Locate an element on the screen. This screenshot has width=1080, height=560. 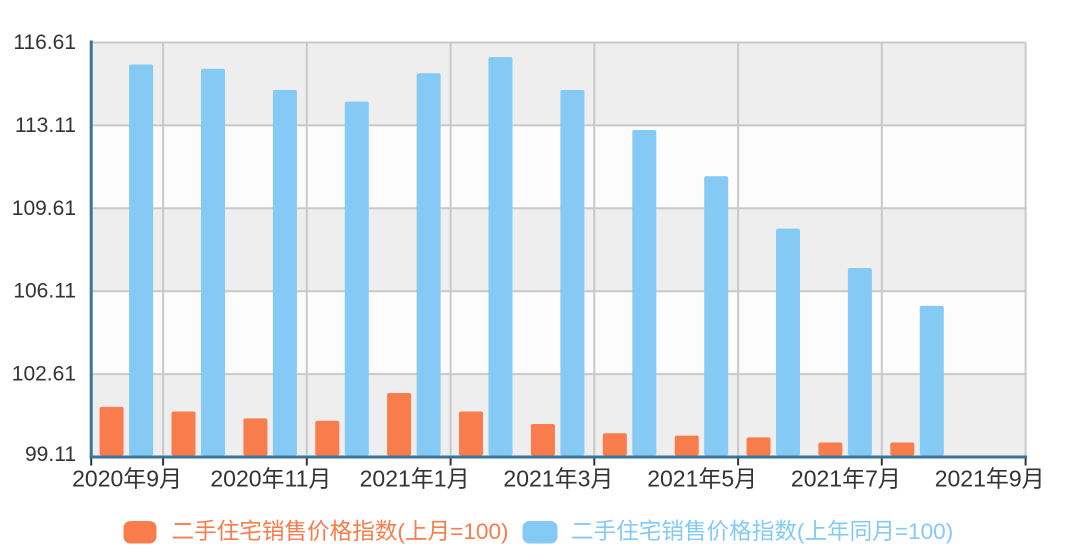
svg-text: 2021年5月 is located at coordinates (702, 479).